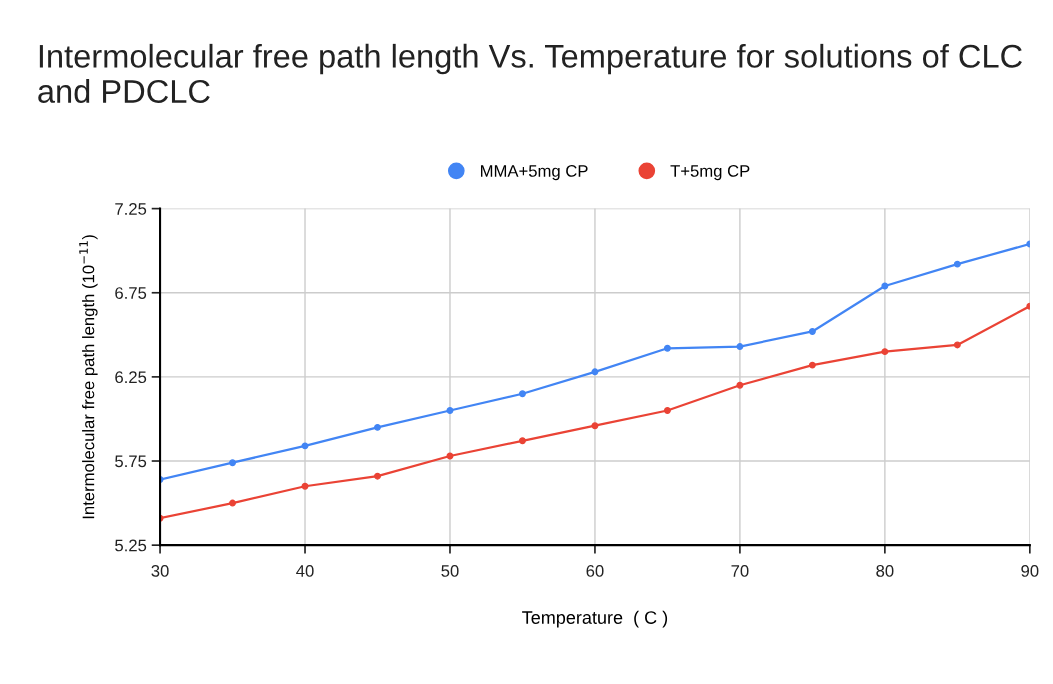 Image resolution: width=1053 pixels, height=684 pixels. I want to click on y-tick-label: 5.25, so click(131, 545).